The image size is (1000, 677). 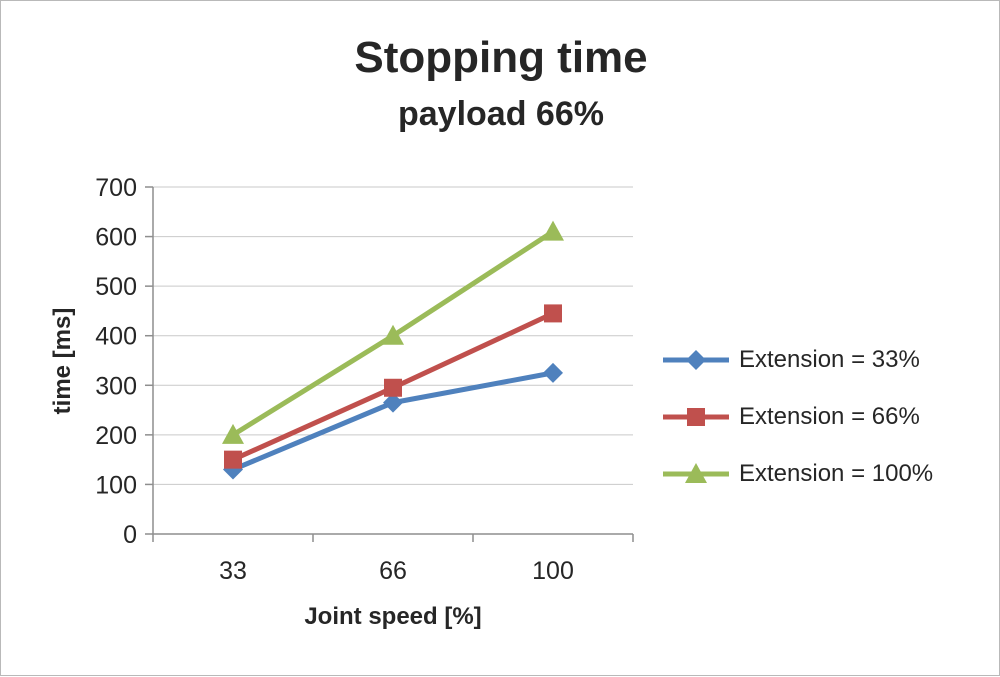 What do you see at coordinates (116, 386) in the screenshot?
I see `y-tick-label: 300` at bounding box center [116, 386].